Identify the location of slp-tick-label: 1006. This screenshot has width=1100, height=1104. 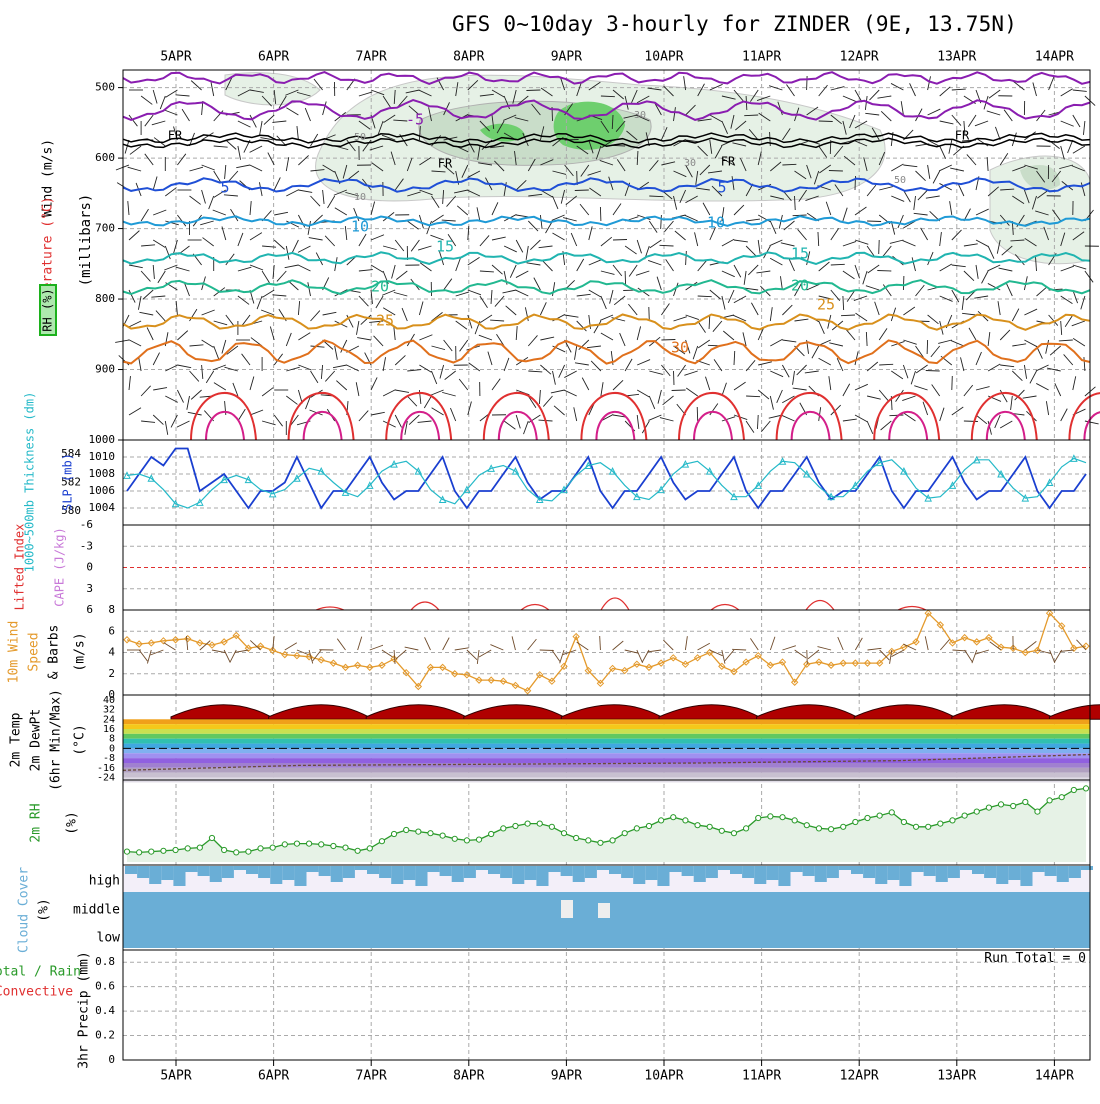
(102, 490).